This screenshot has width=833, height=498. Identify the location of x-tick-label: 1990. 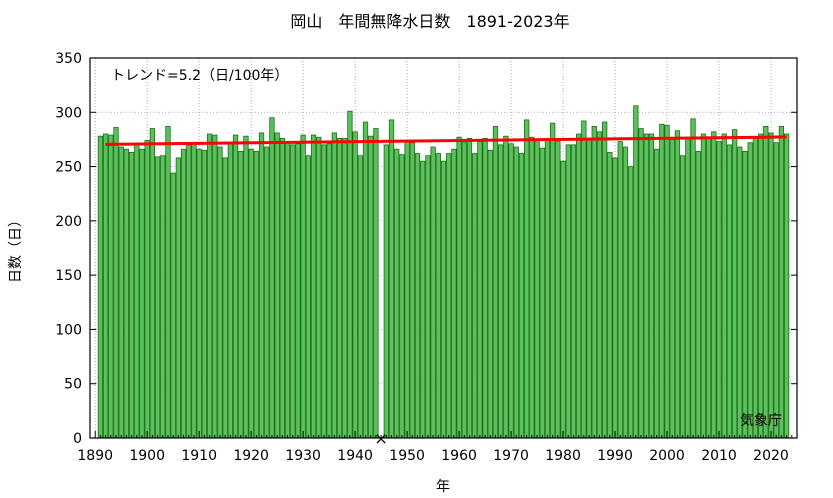
(615, 456).